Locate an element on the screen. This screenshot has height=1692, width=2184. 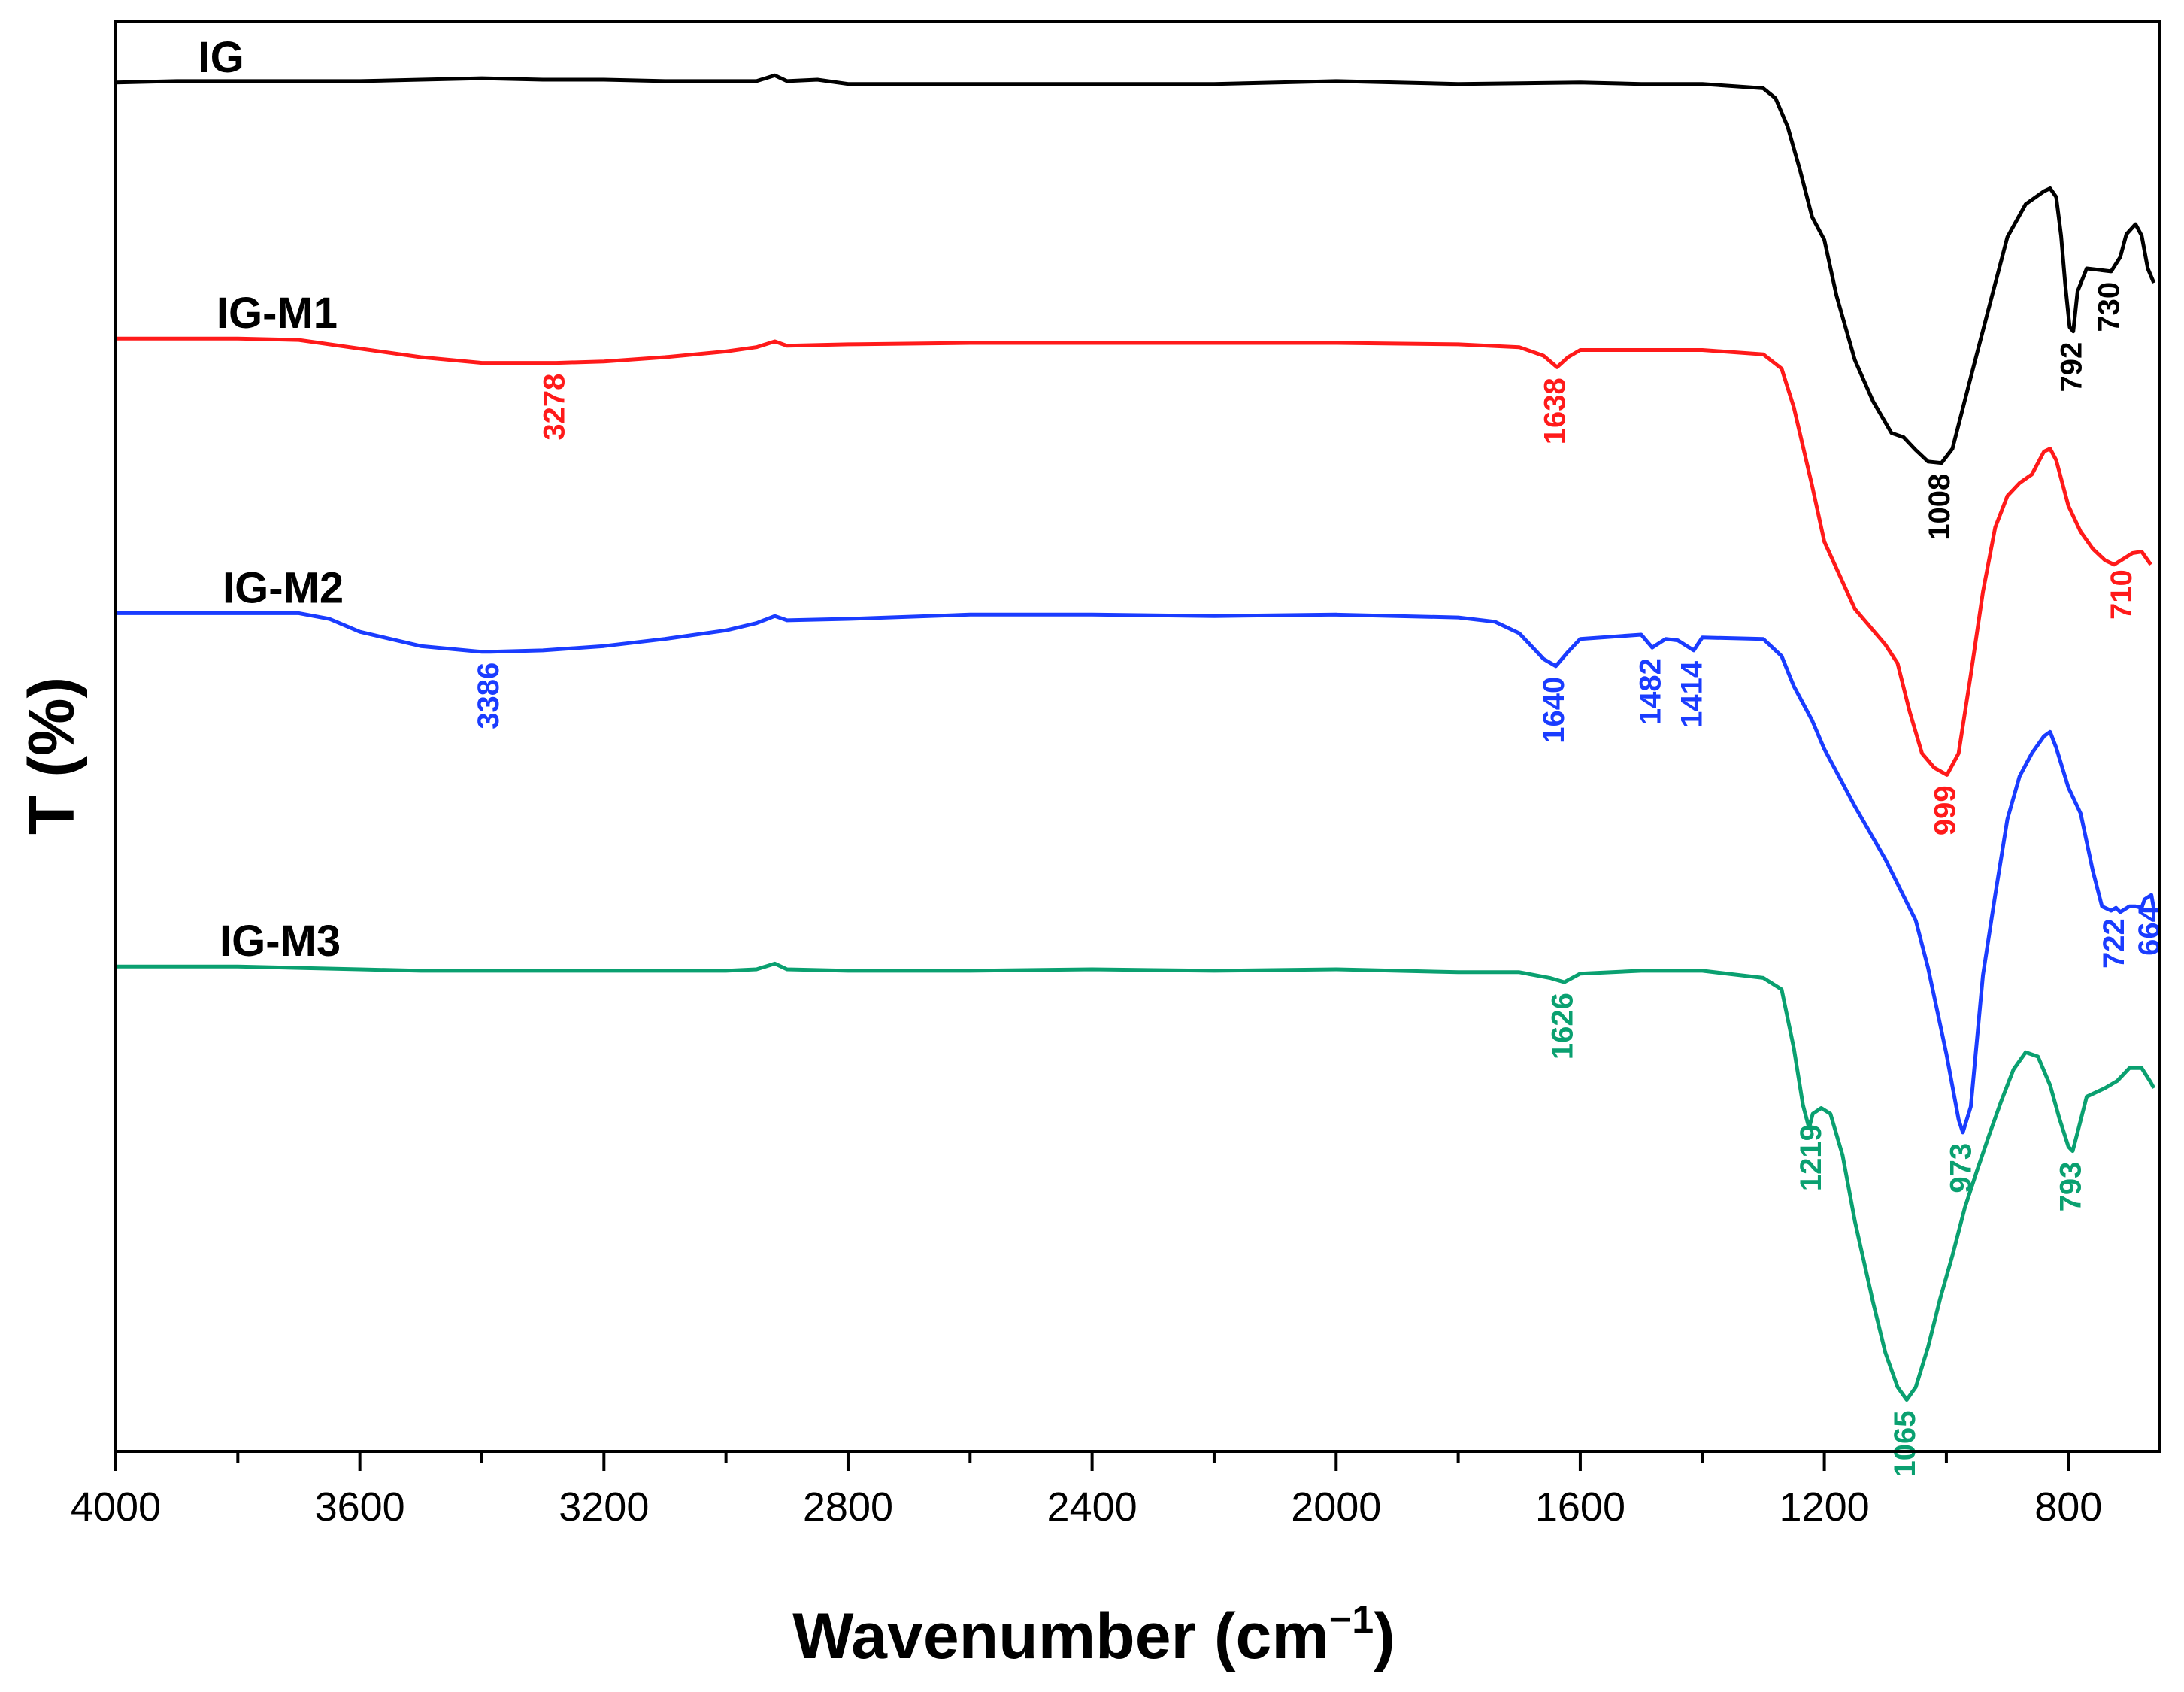
peak-label-ig-m1-3278: 3278 is located at coordinates (554, 407).